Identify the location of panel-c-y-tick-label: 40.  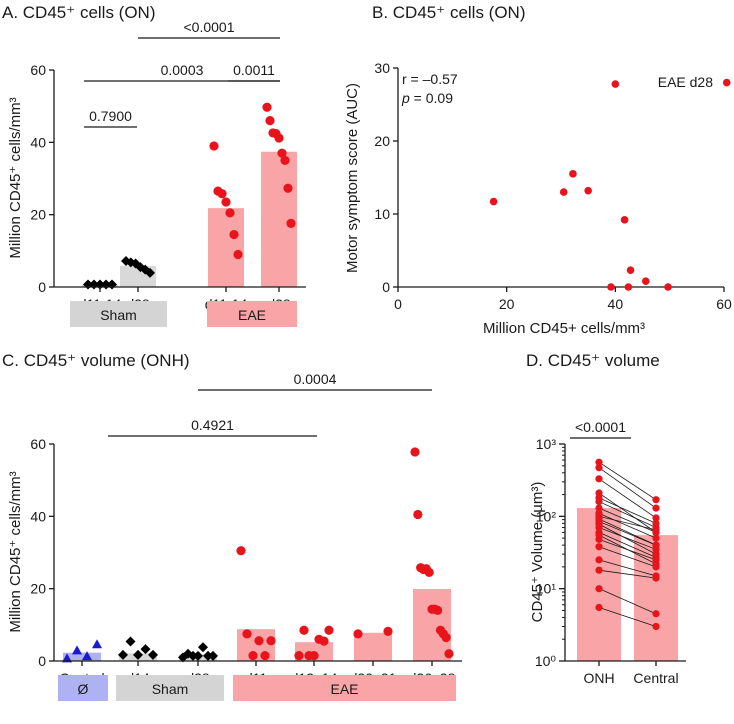
(38, 516).